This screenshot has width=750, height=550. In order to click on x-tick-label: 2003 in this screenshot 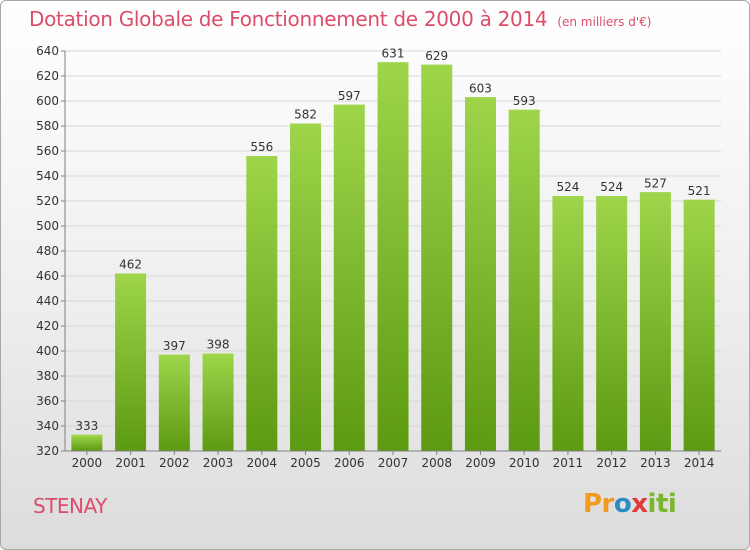, I will do `click(218, 463)`.